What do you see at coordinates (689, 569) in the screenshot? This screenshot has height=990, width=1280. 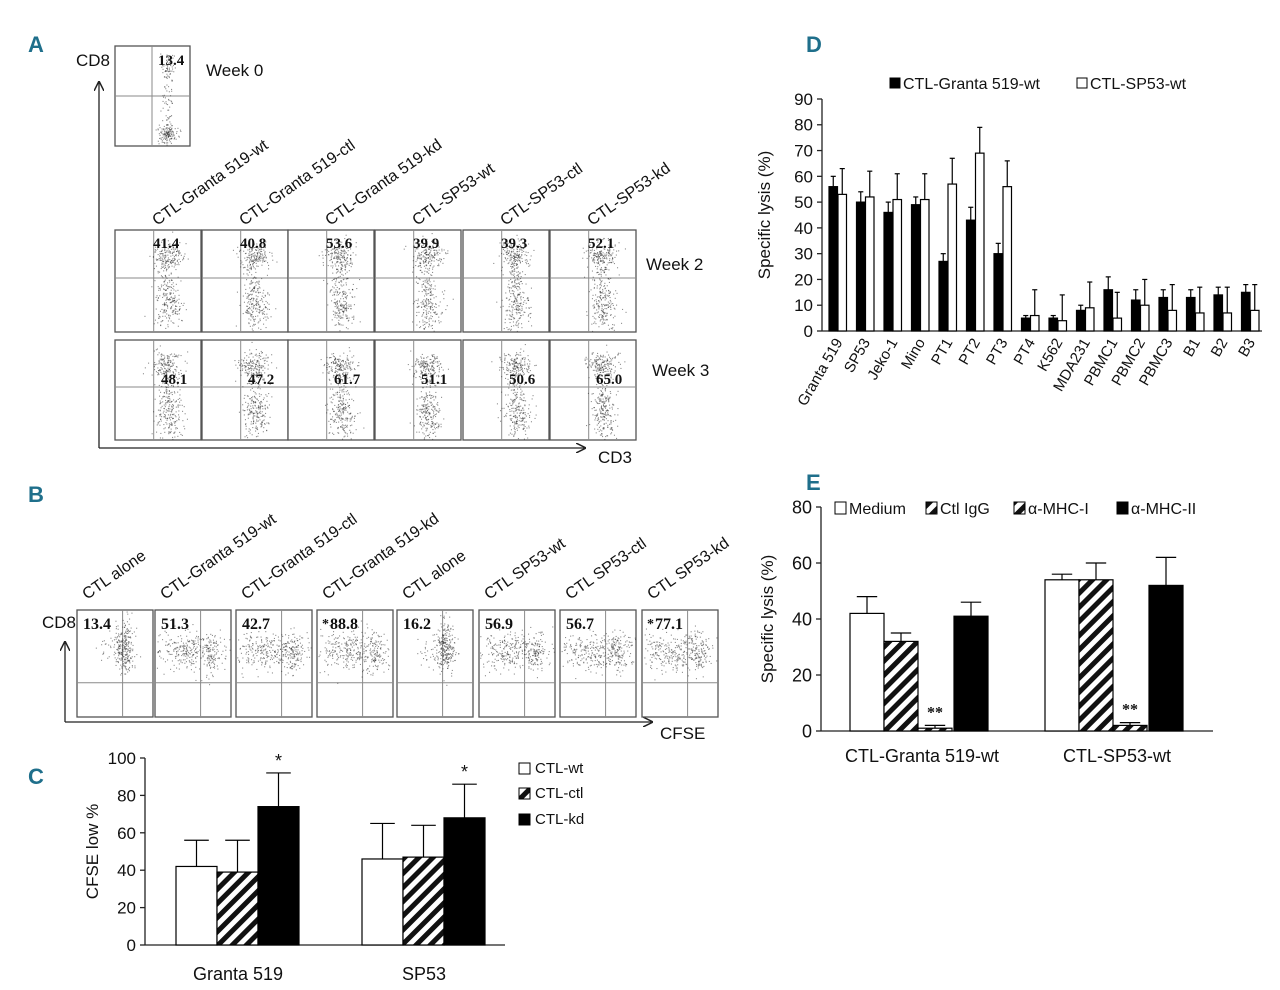 I see `panel-b-column-label: CTL SP53-kd` at bounding box center [689, 569].